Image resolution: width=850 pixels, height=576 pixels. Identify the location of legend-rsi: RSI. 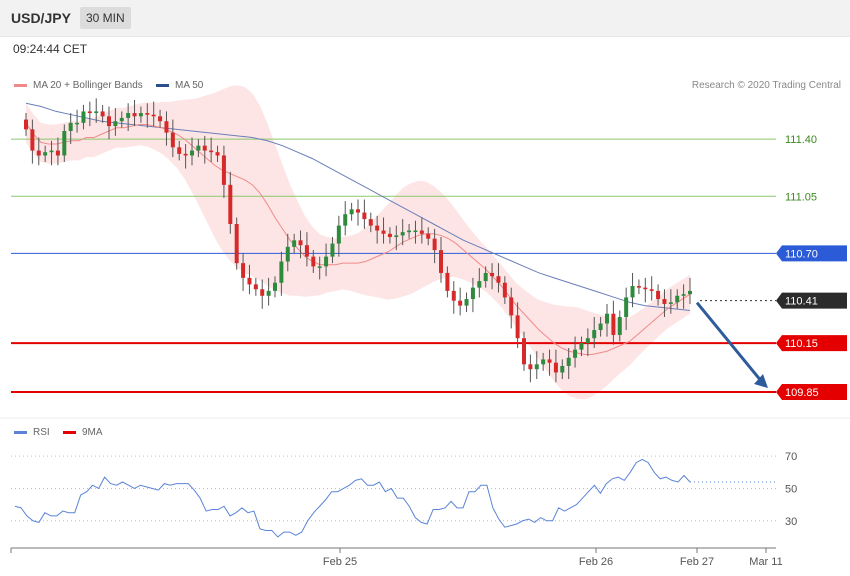
(32, 432).